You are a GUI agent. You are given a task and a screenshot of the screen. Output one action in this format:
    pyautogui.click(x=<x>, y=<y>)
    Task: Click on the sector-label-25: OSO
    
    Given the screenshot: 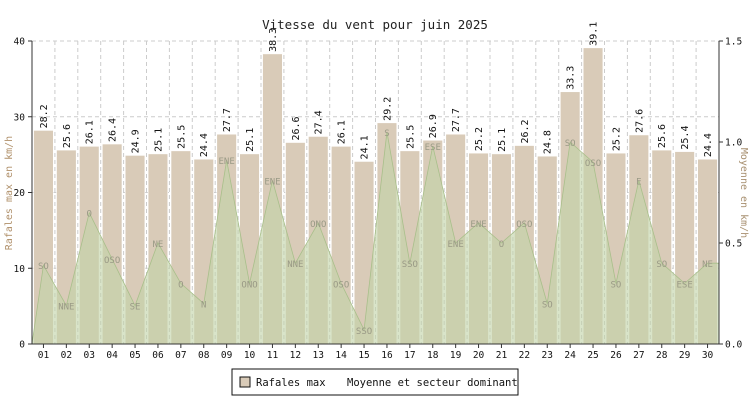 What is the action you would take?
    pyautogui.click(x=593, y=164)
    